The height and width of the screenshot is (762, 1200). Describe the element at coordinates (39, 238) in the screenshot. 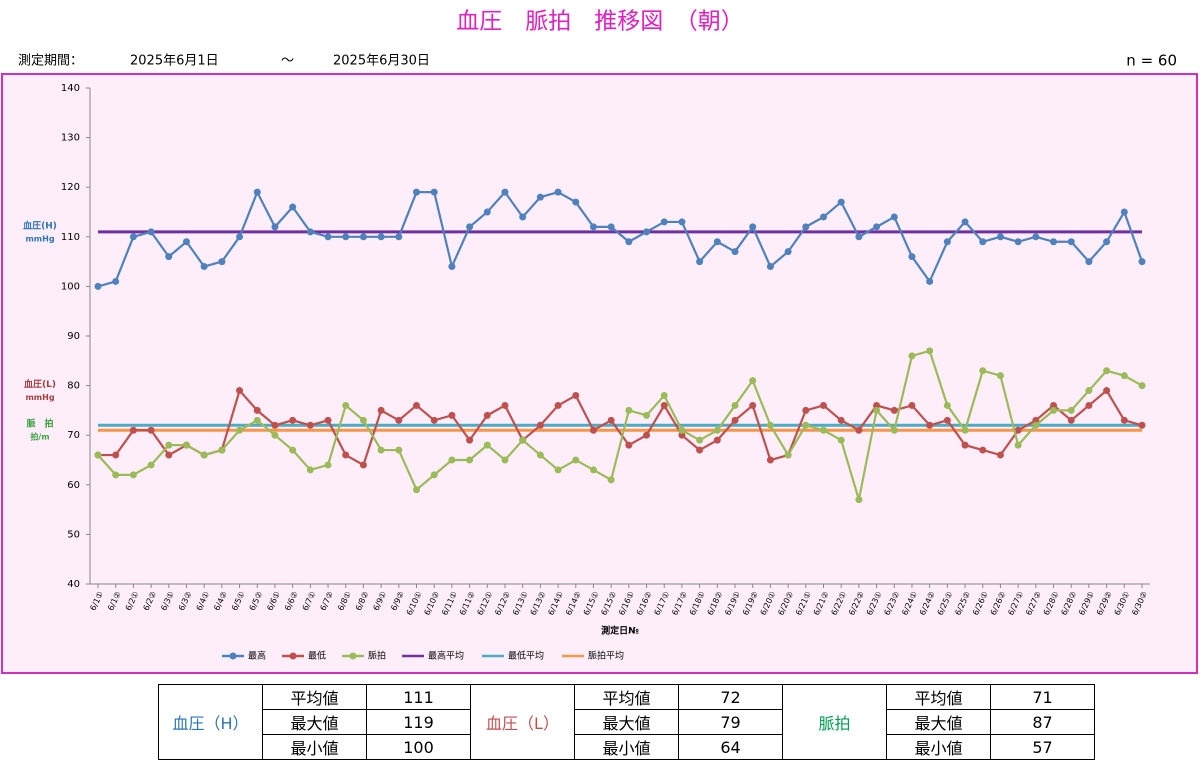

I see `axis-label: mmHg` at that location.